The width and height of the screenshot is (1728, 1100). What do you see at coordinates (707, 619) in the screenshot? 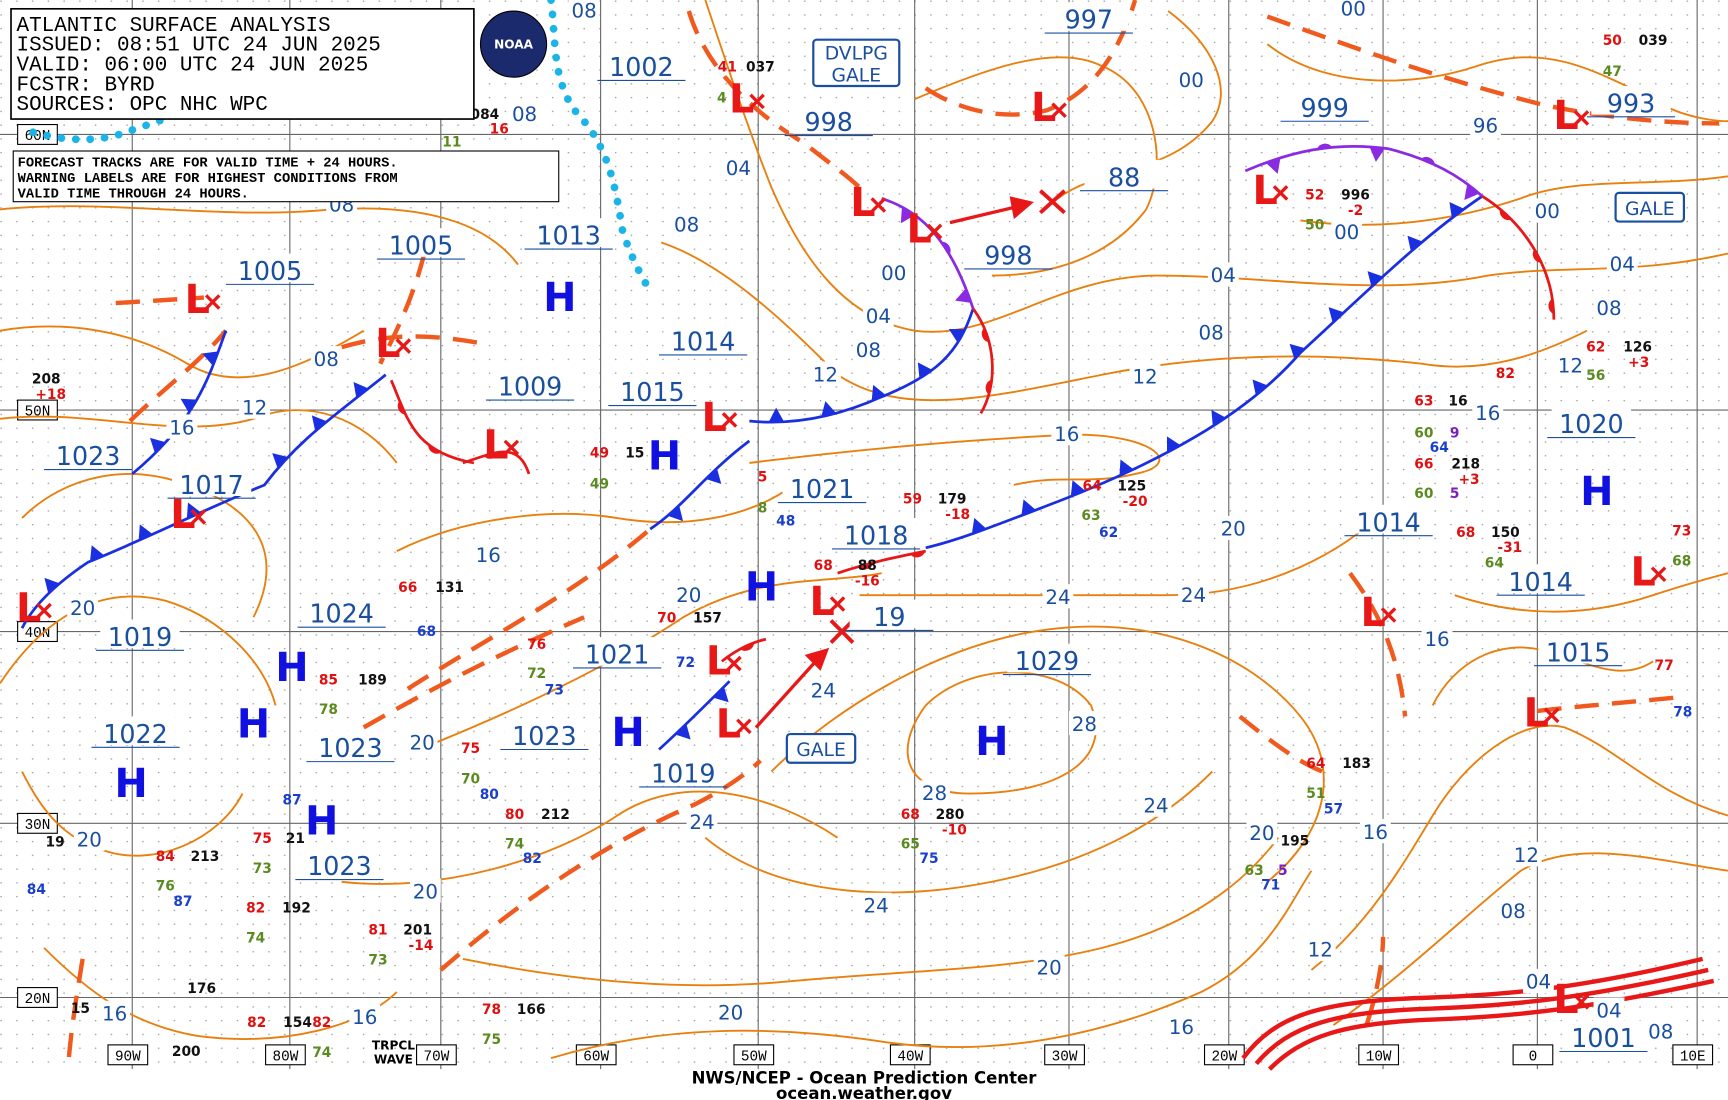
I see `station-value: 157` at bounding box center [707, 619].